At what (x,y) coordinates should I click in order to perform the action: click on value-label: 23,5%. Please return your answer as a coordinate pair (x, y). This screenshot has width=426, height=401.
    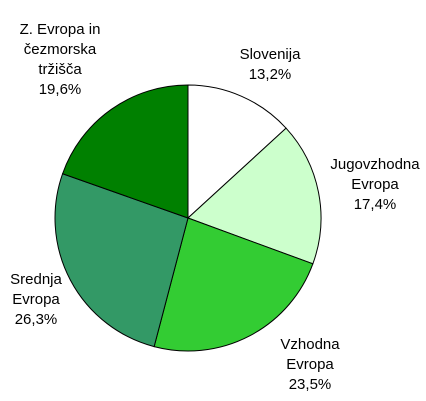
    Looking at the image, I should click on (310, 384).